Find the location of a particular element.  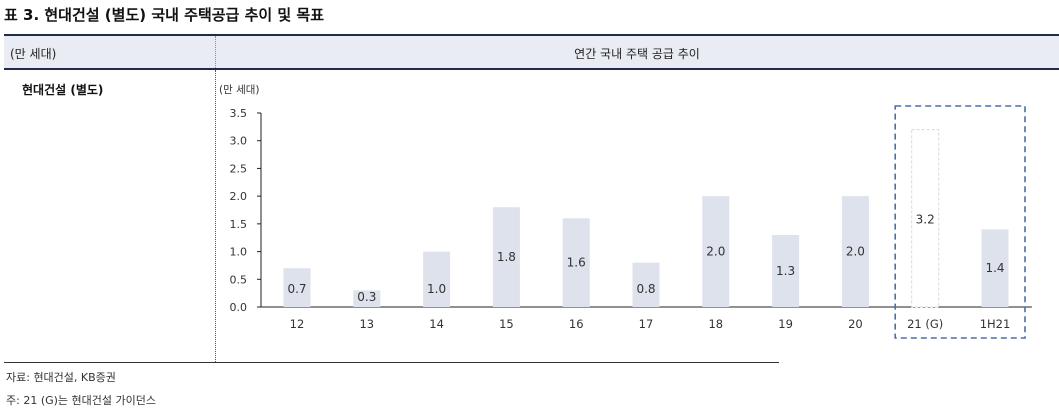

footnote: 주: 21 (G)는 현대건설 가이던스 is located at coordinates (81, 400).